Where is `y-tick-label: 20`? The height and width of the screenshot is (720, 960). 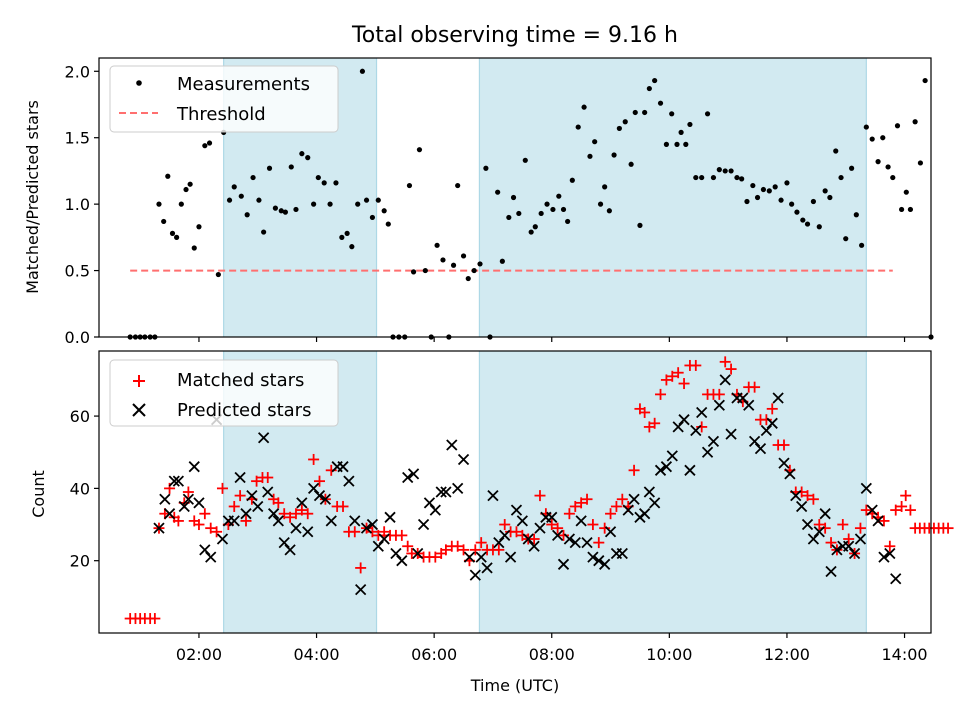
y-tick-label: 20 is located at coordinates (80, 561).